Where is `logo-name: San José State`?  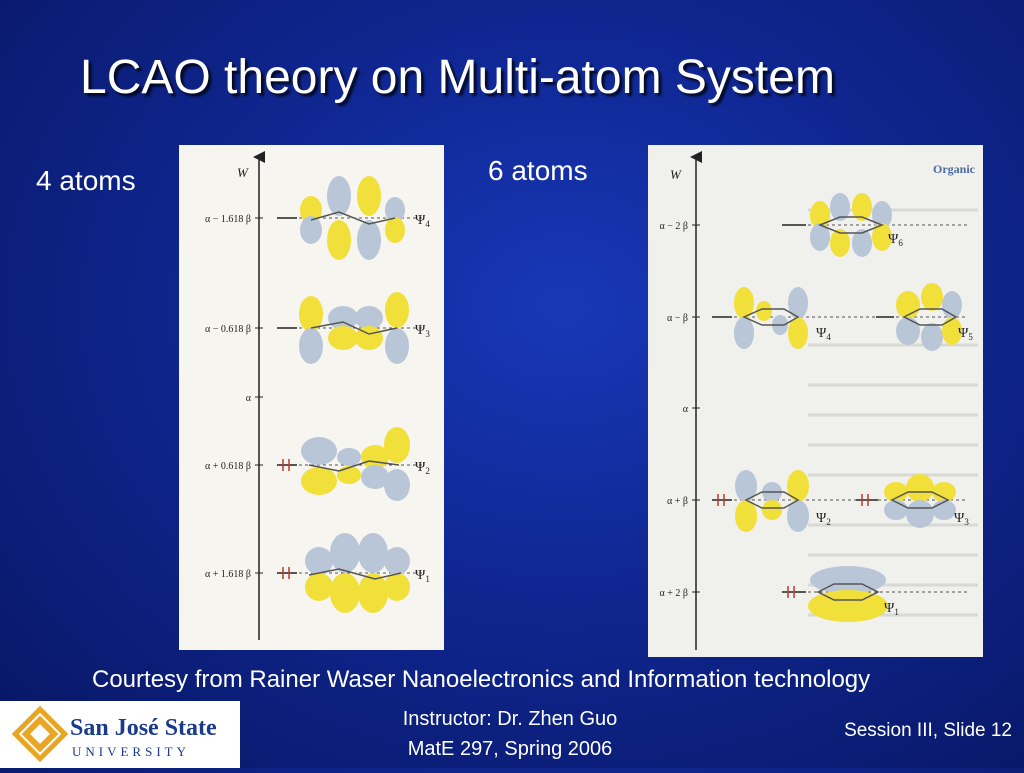 logo-name: San José State is located at coordinates (143, 728).